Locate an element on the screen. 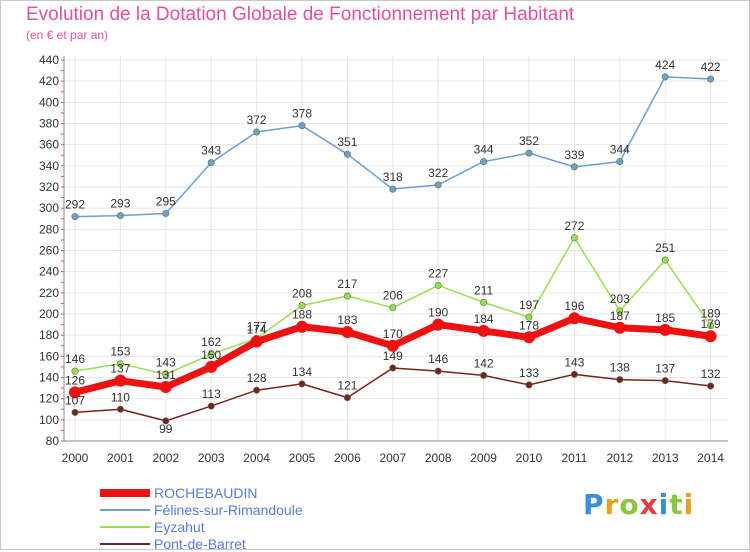 The image size is (750, 552). x-tick-label: 2008 is located at coordinates (438, 458).